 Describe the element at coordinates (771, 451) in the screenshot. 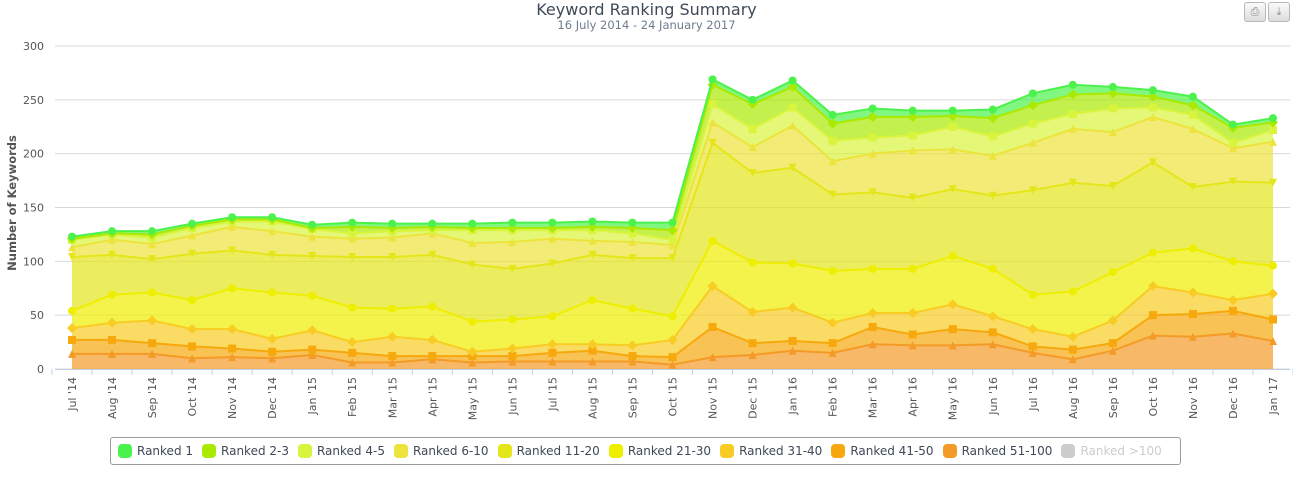

I see `legend-item: Ranked 31-40` at that location.